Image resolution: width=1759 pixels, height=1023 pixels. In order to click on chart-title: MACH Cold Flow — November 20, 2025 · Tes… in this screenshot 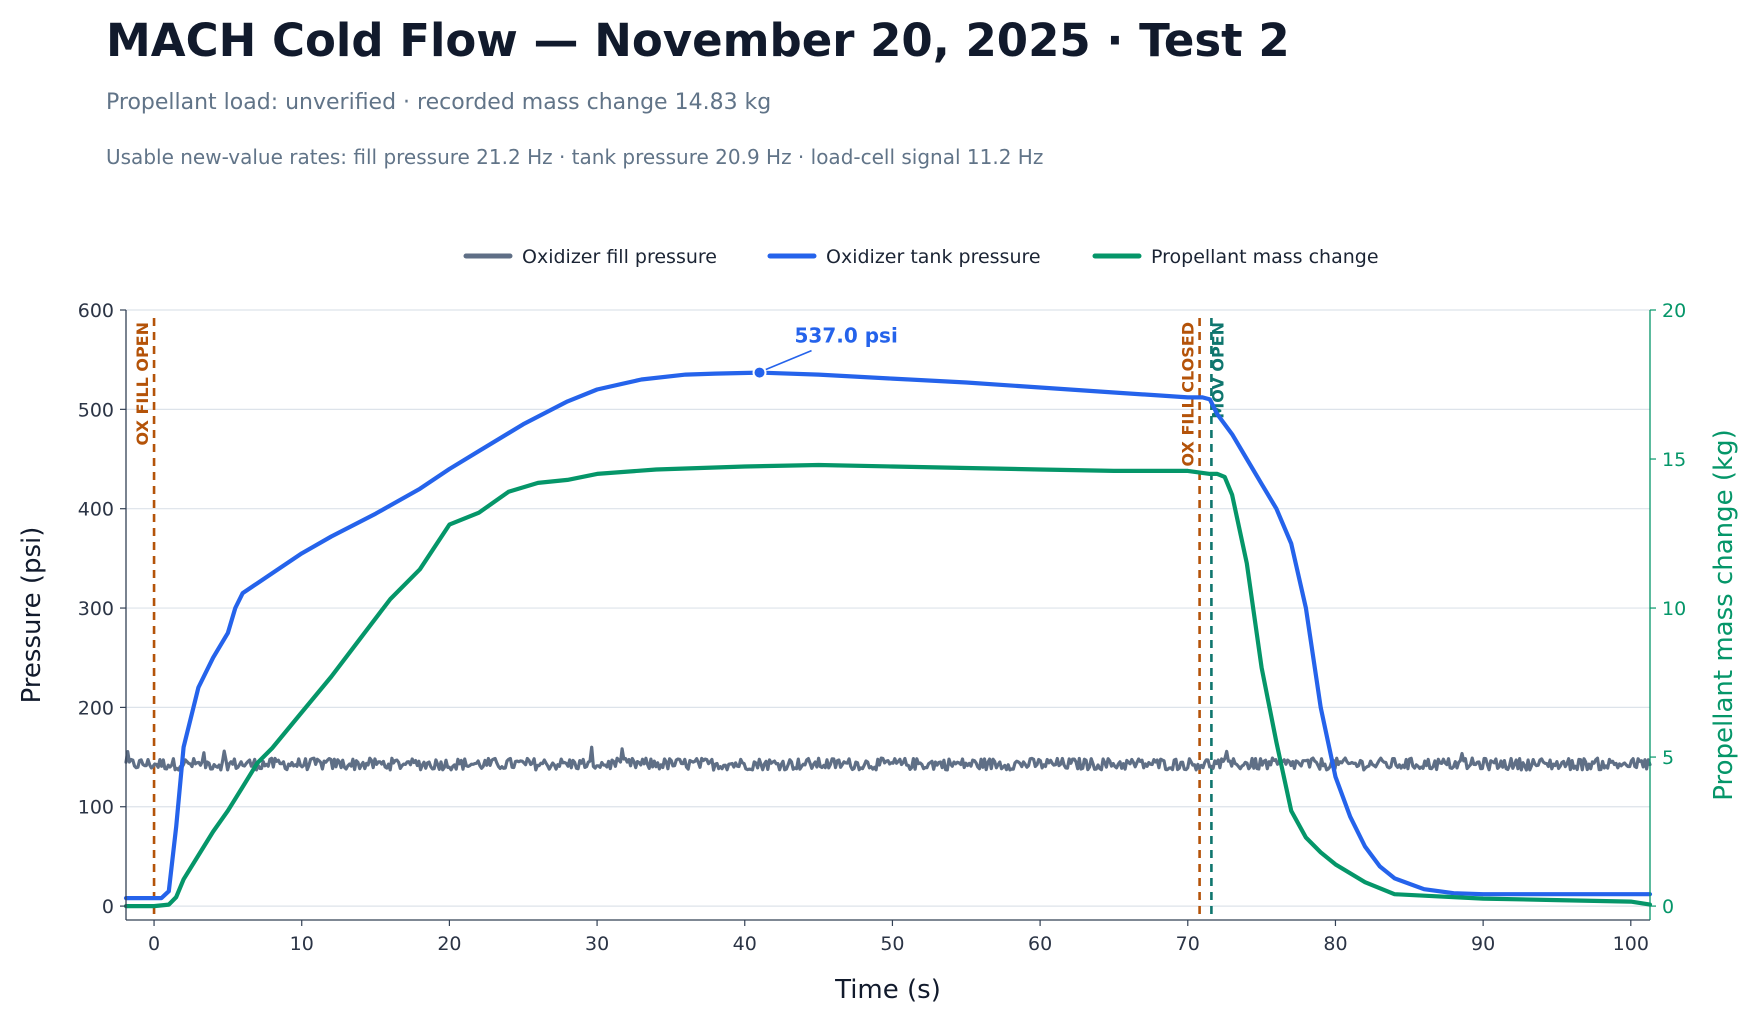, I will do `click(698, 40)`.